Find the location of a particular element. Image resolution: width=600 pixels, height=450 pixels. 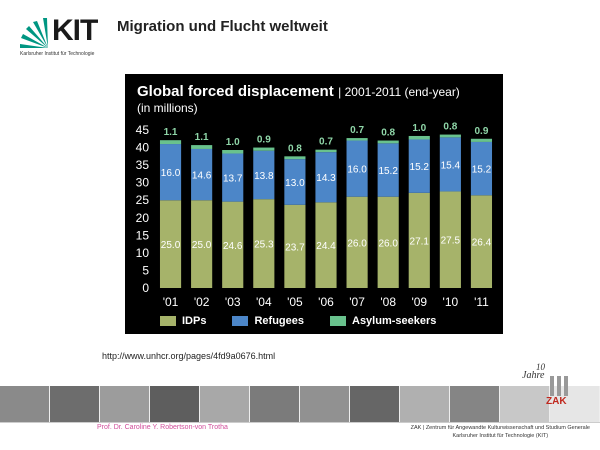

legend-swatch-idps is located at coordinates (168, 321).